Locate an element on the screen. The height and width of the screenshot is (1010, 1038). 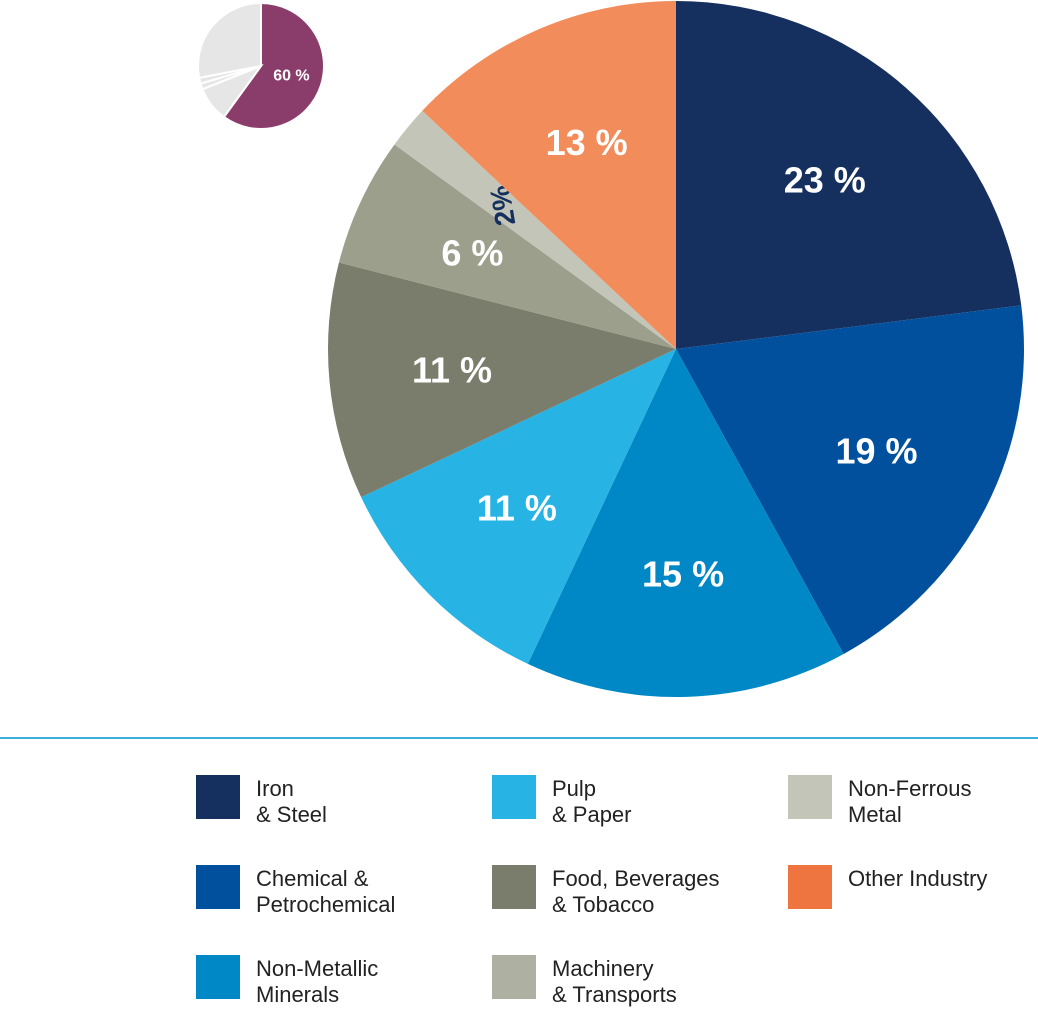
pie-slice-industry is located at coordinates (273, 65).